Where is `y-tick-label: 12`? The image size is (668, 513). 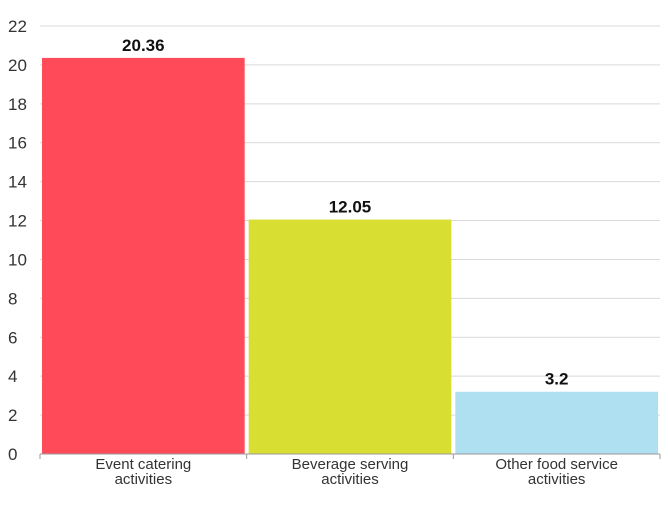 y-tick-label: 12 is located at coordinates (17, 221).